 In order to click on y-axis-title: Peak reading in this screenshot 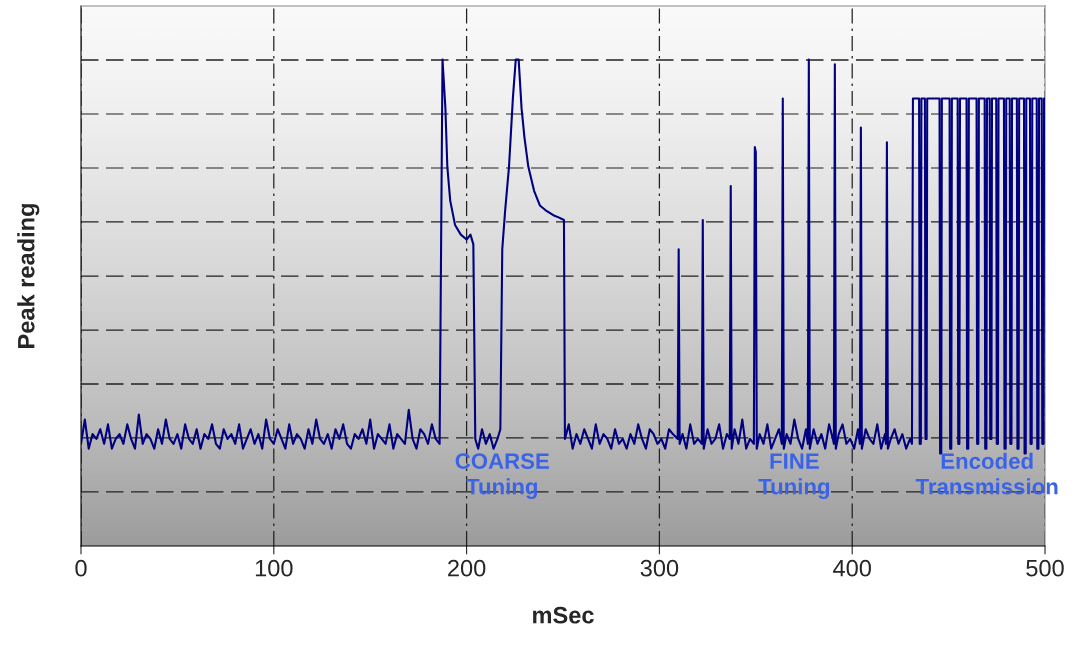, I will do `click(28, 276)`.